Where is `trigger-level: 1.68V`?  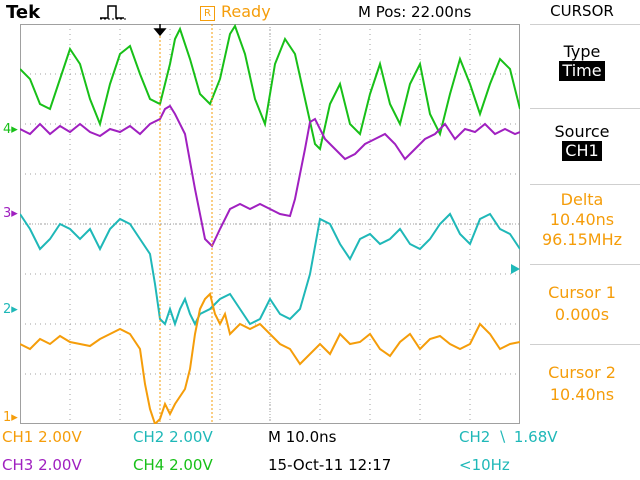 trigger-level: 1.68V is located at coordinates (535, 437).